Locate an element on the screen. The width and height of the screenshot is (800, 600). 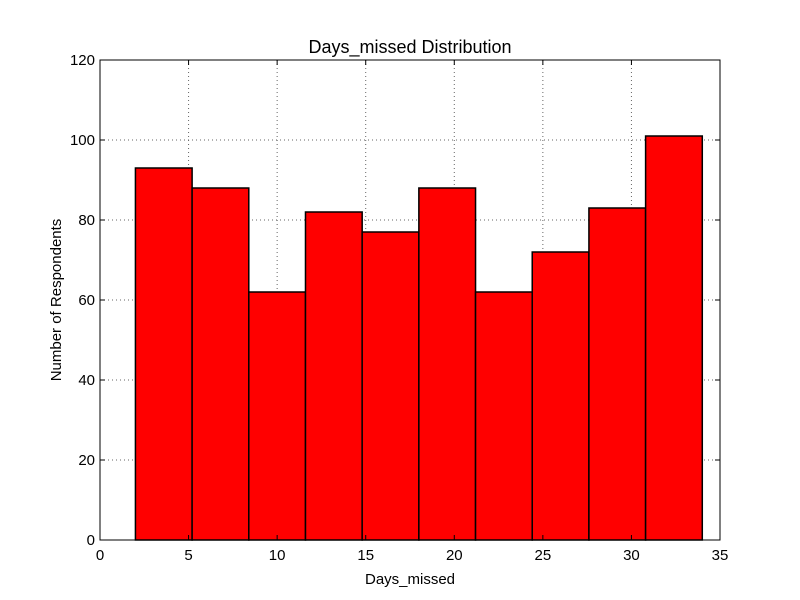
x-tick-label: 30 is located at coordinates (631, 555).